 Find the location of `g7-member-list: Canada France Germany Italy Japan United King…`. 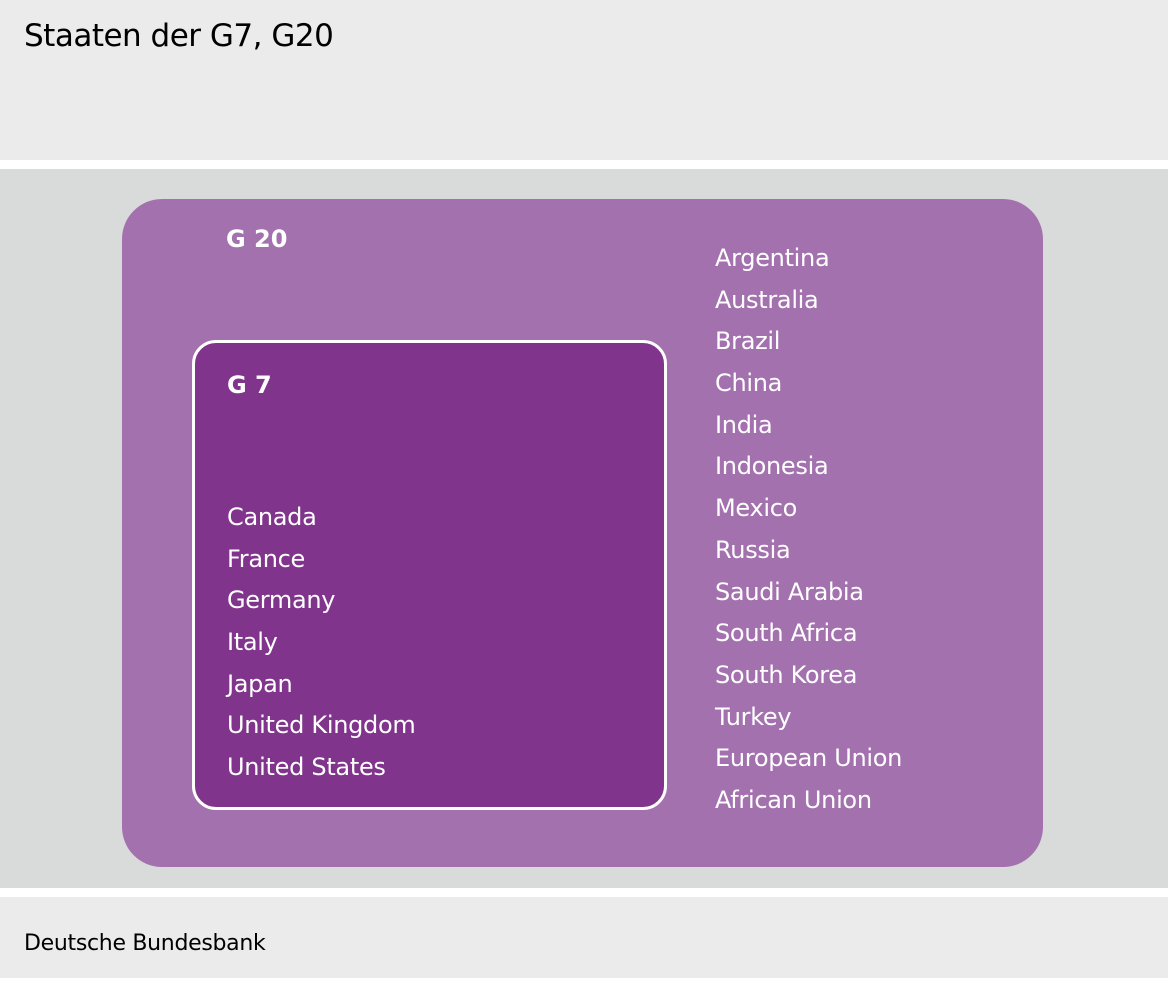

g7-member-list: Canada France Germany Italy Japan United King… is located at coordinates (321, 643).